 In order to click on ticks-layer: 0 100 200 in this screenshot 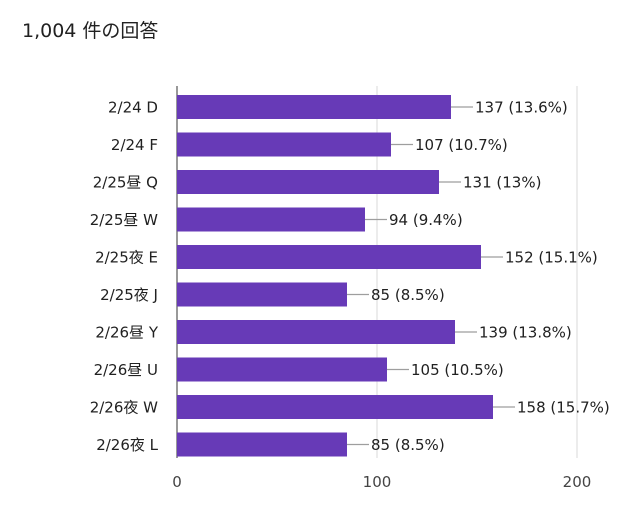, I will do `click(381, 482)`.